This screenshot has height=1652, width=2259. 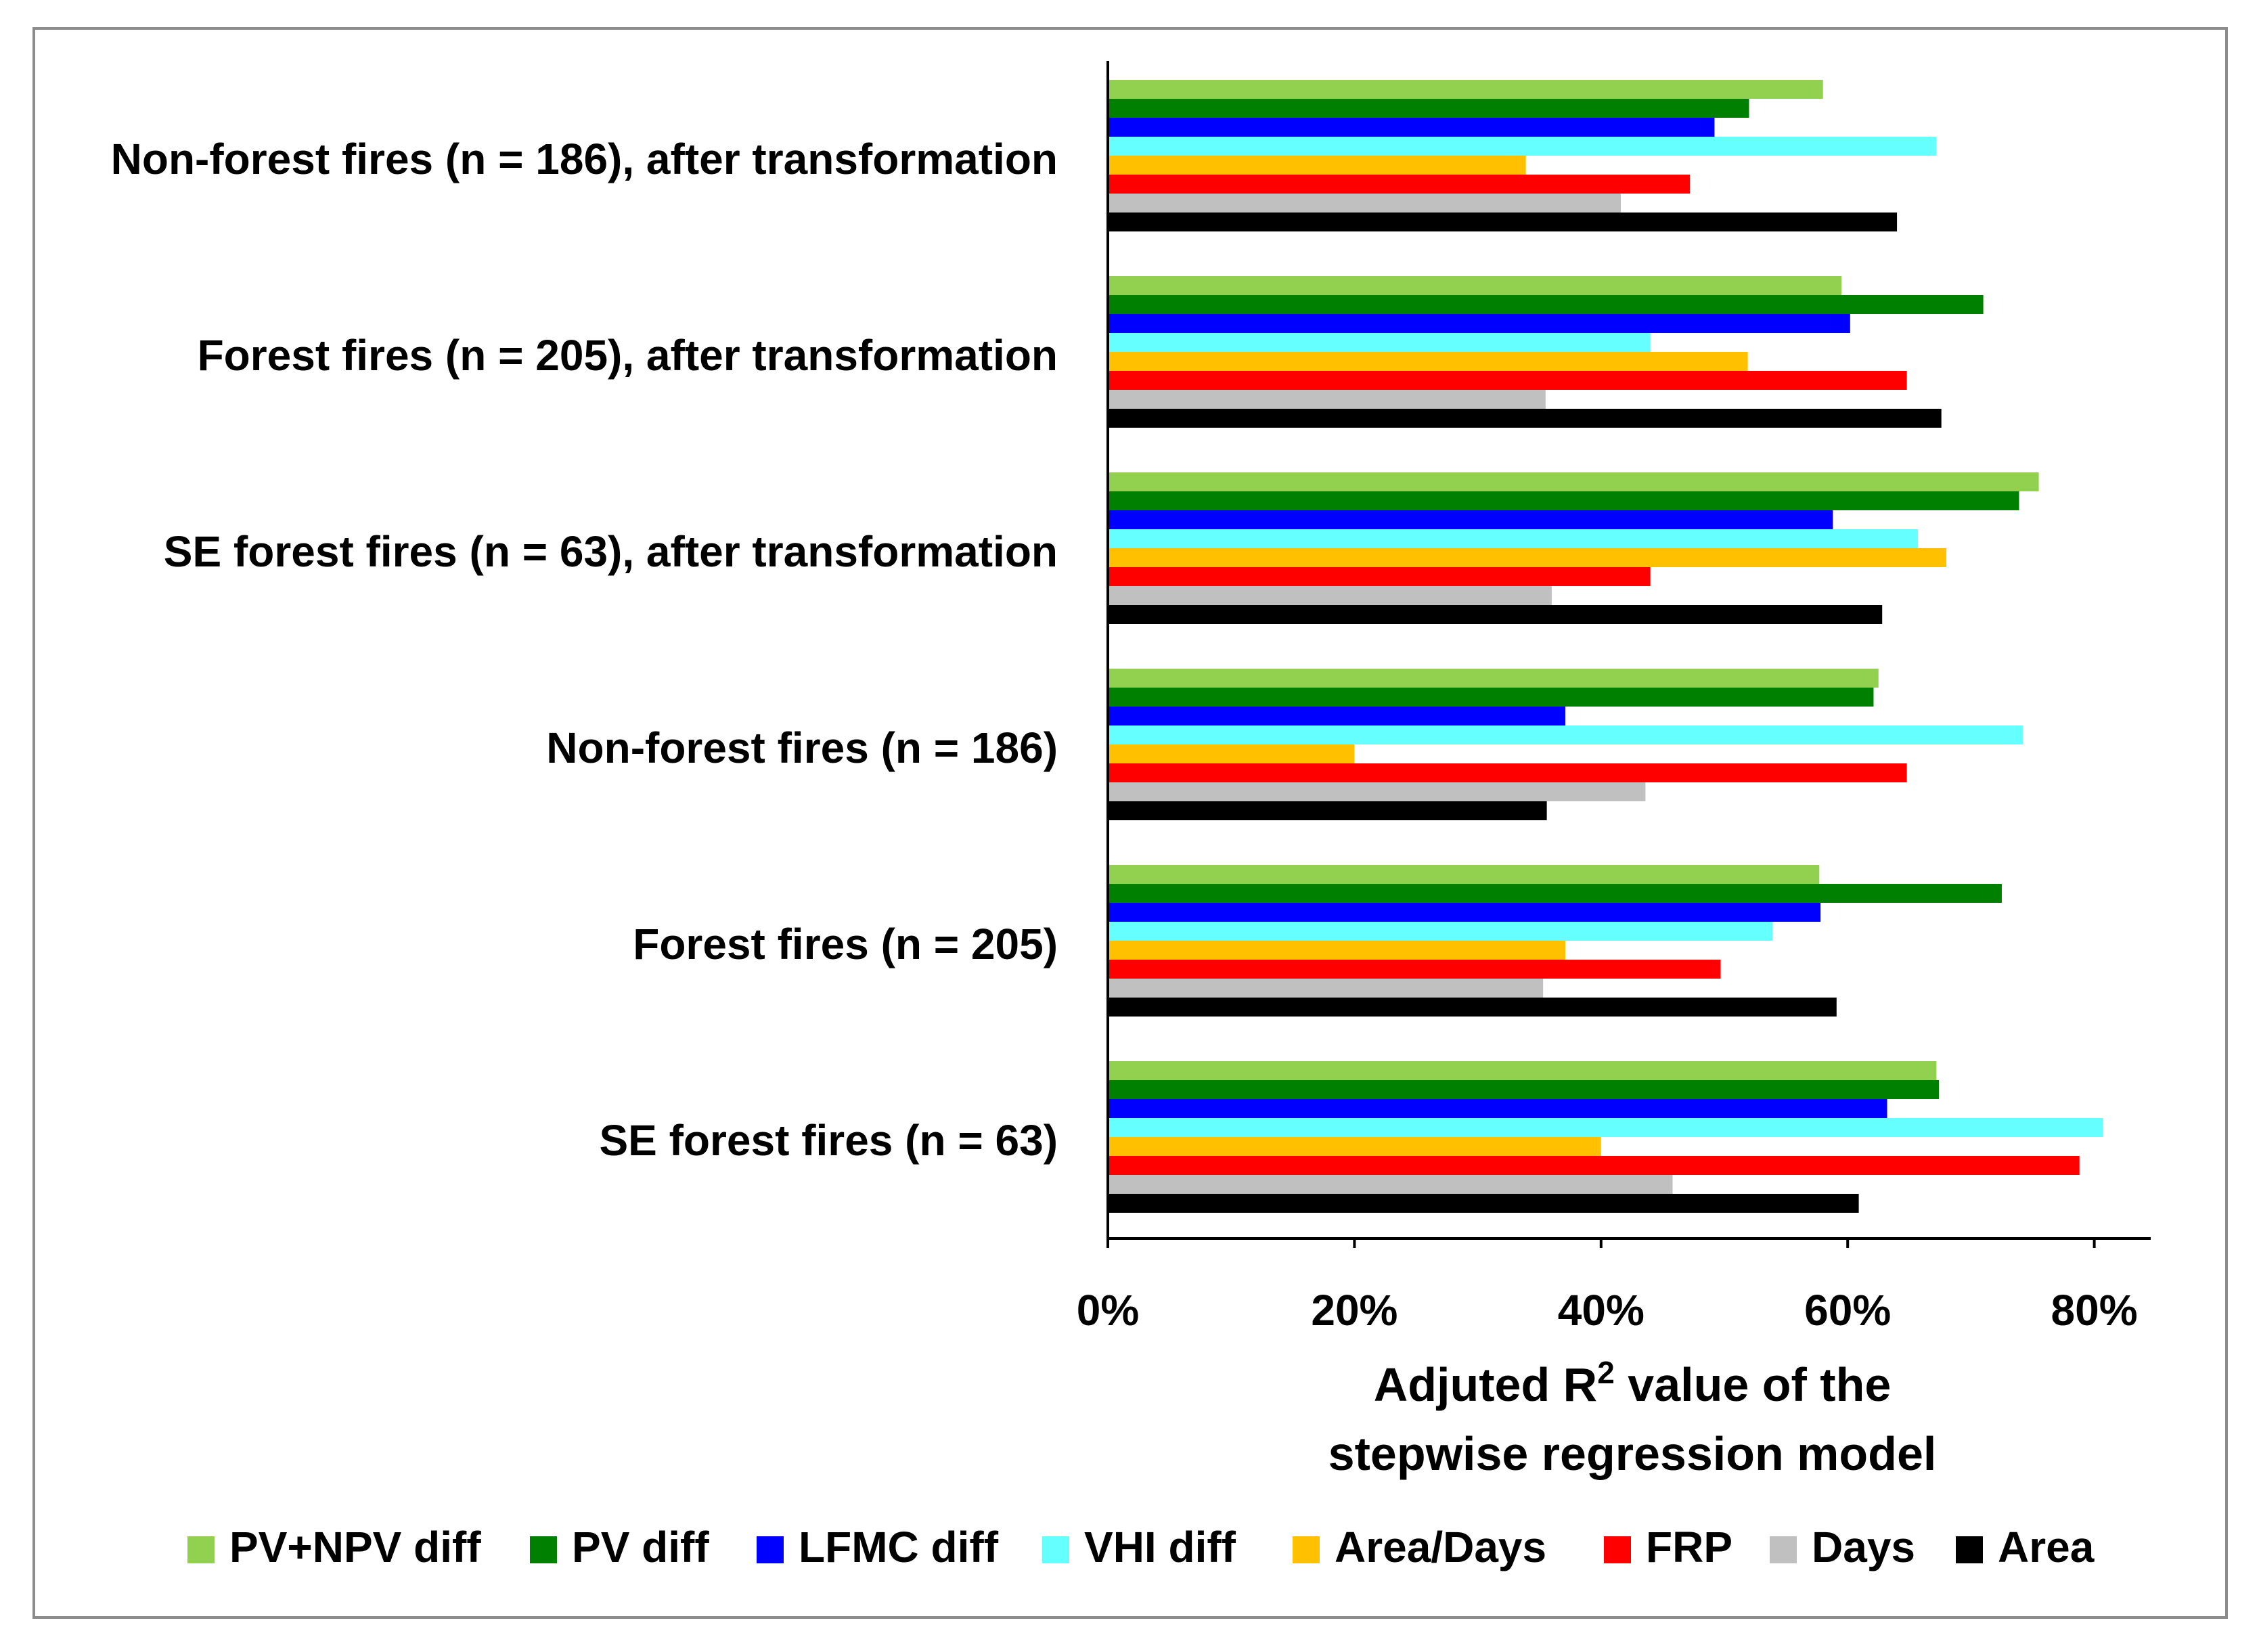 I want to click on legend-swatch-lfmc-diff, so click(x=770, y=1549).